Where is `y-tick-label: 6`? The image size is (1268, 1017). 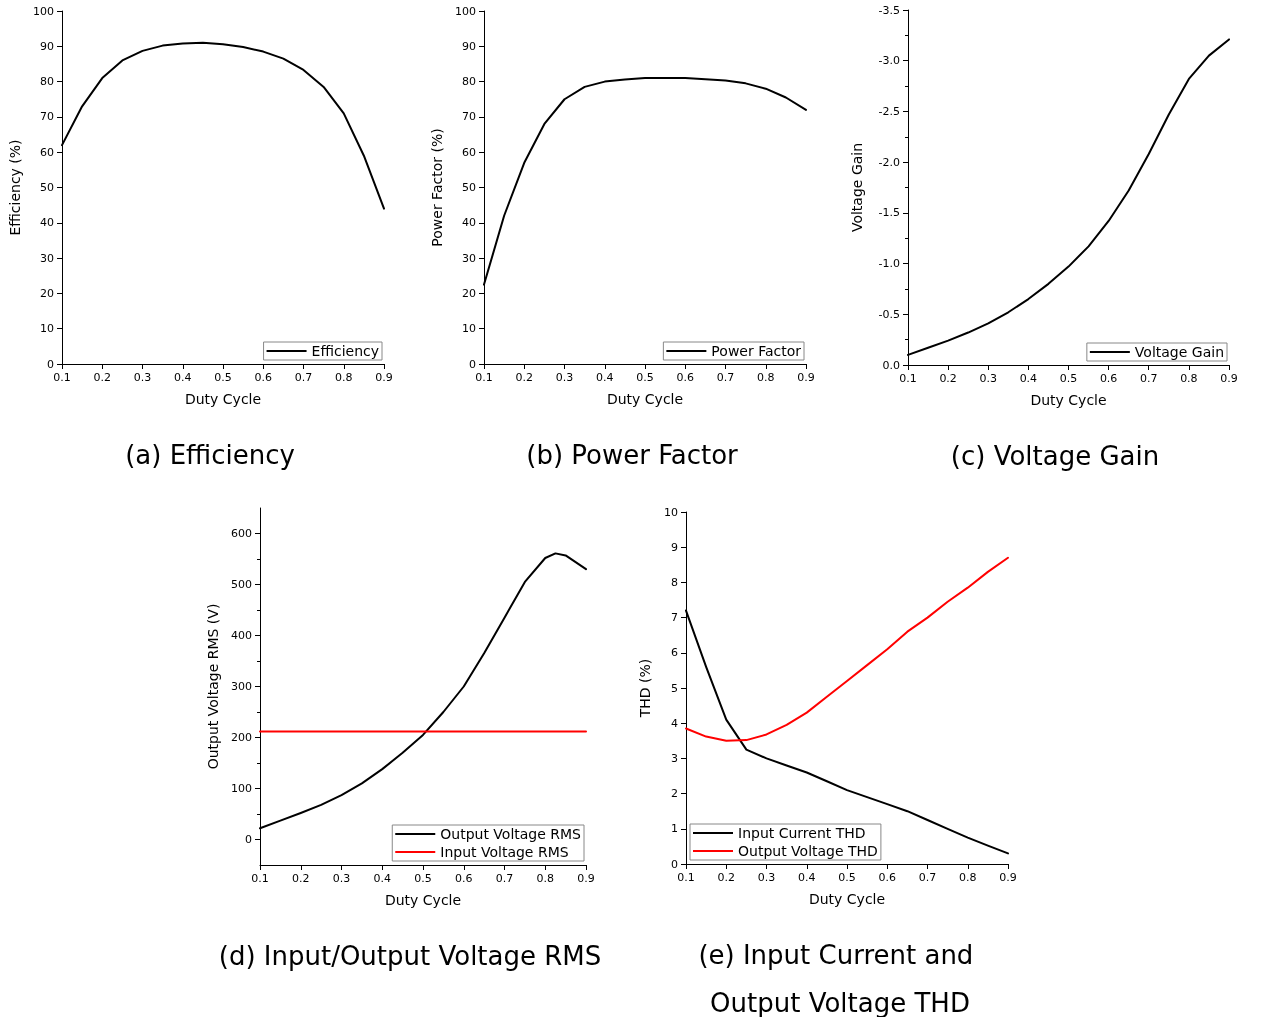 y-tick-label: 6 is located at coordinates (674, 653).